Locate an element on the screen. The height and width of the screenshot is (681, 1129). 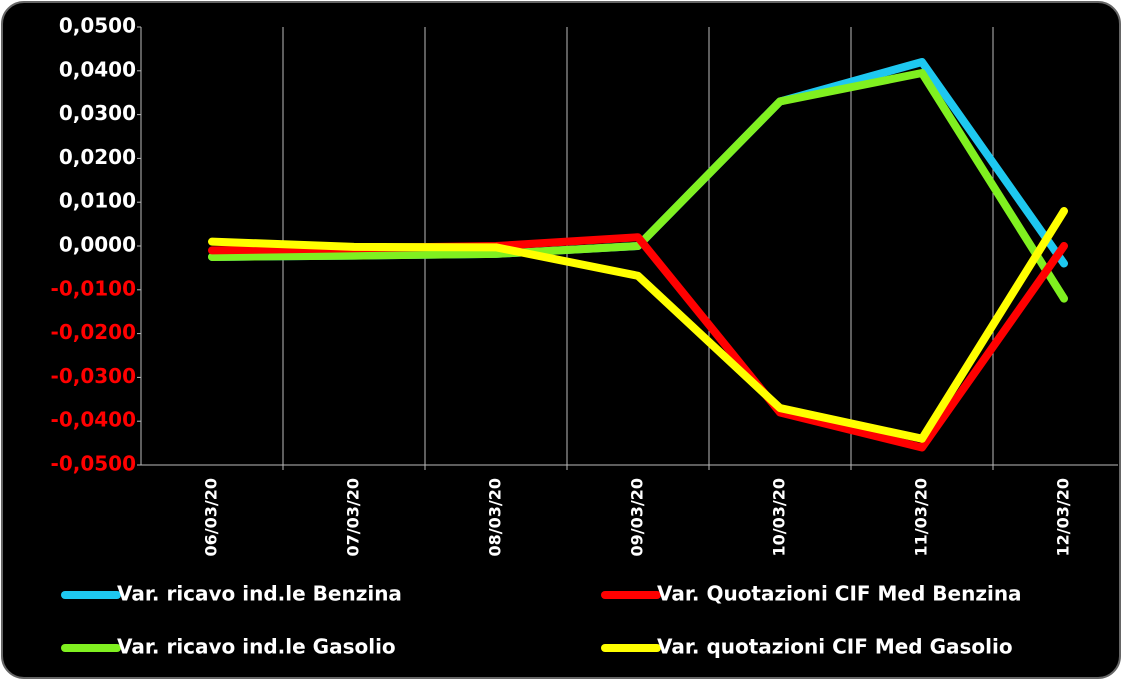
legend-label: Var. quotazioni CIF Med Gasolio is located at coordinates (835, 647).